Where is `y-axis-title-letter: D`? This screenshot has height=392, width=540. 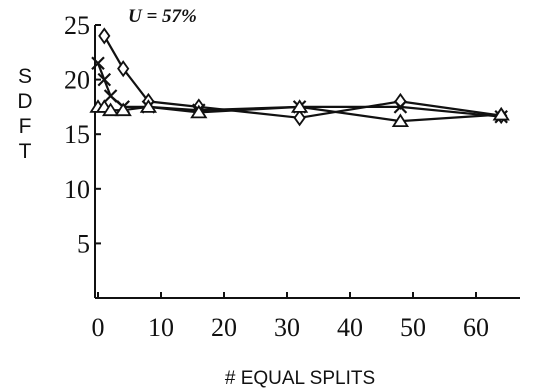 y-axis-title-letter: D is located at coordinates (24, 101).